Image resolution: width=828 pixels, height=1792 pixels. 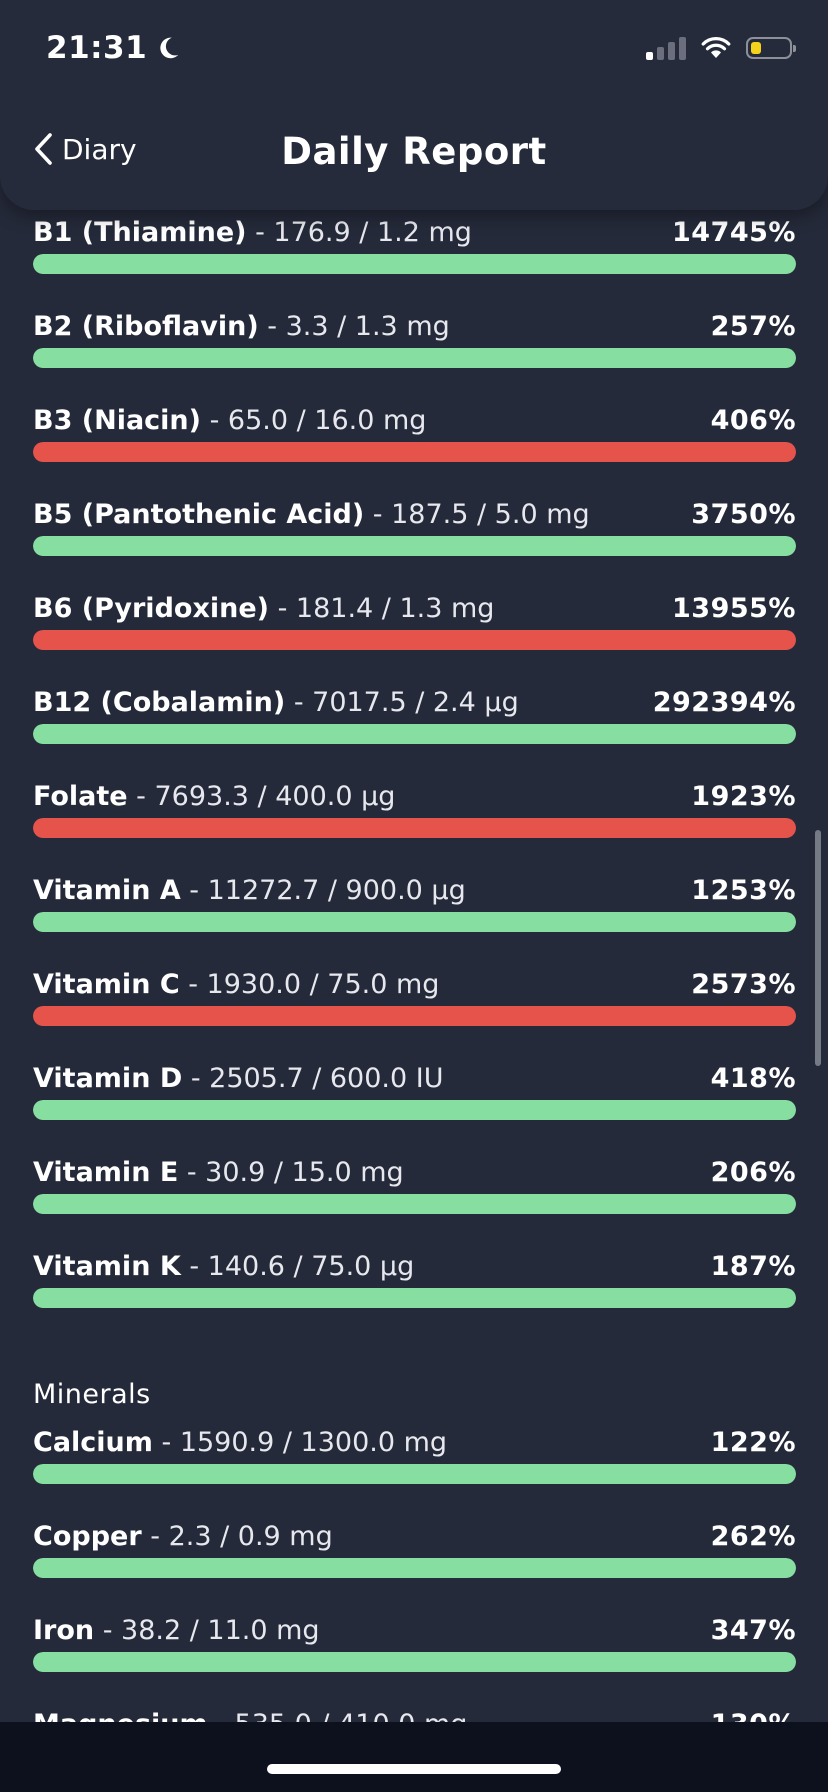 What do you see at coordinates (146, 326) in the screenshot?
I see `nutrient-name: B2 (Riboflavin)` at bounding box center [146, 326].